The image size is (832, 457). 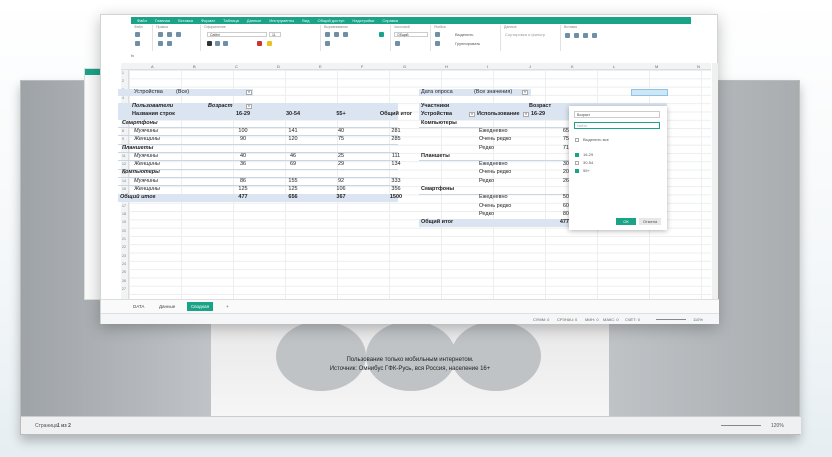 What do you see at coordinates (200, 306) in the screenshot?
I see `sheet-tab: Сводная` at bounding box center [200, 306].